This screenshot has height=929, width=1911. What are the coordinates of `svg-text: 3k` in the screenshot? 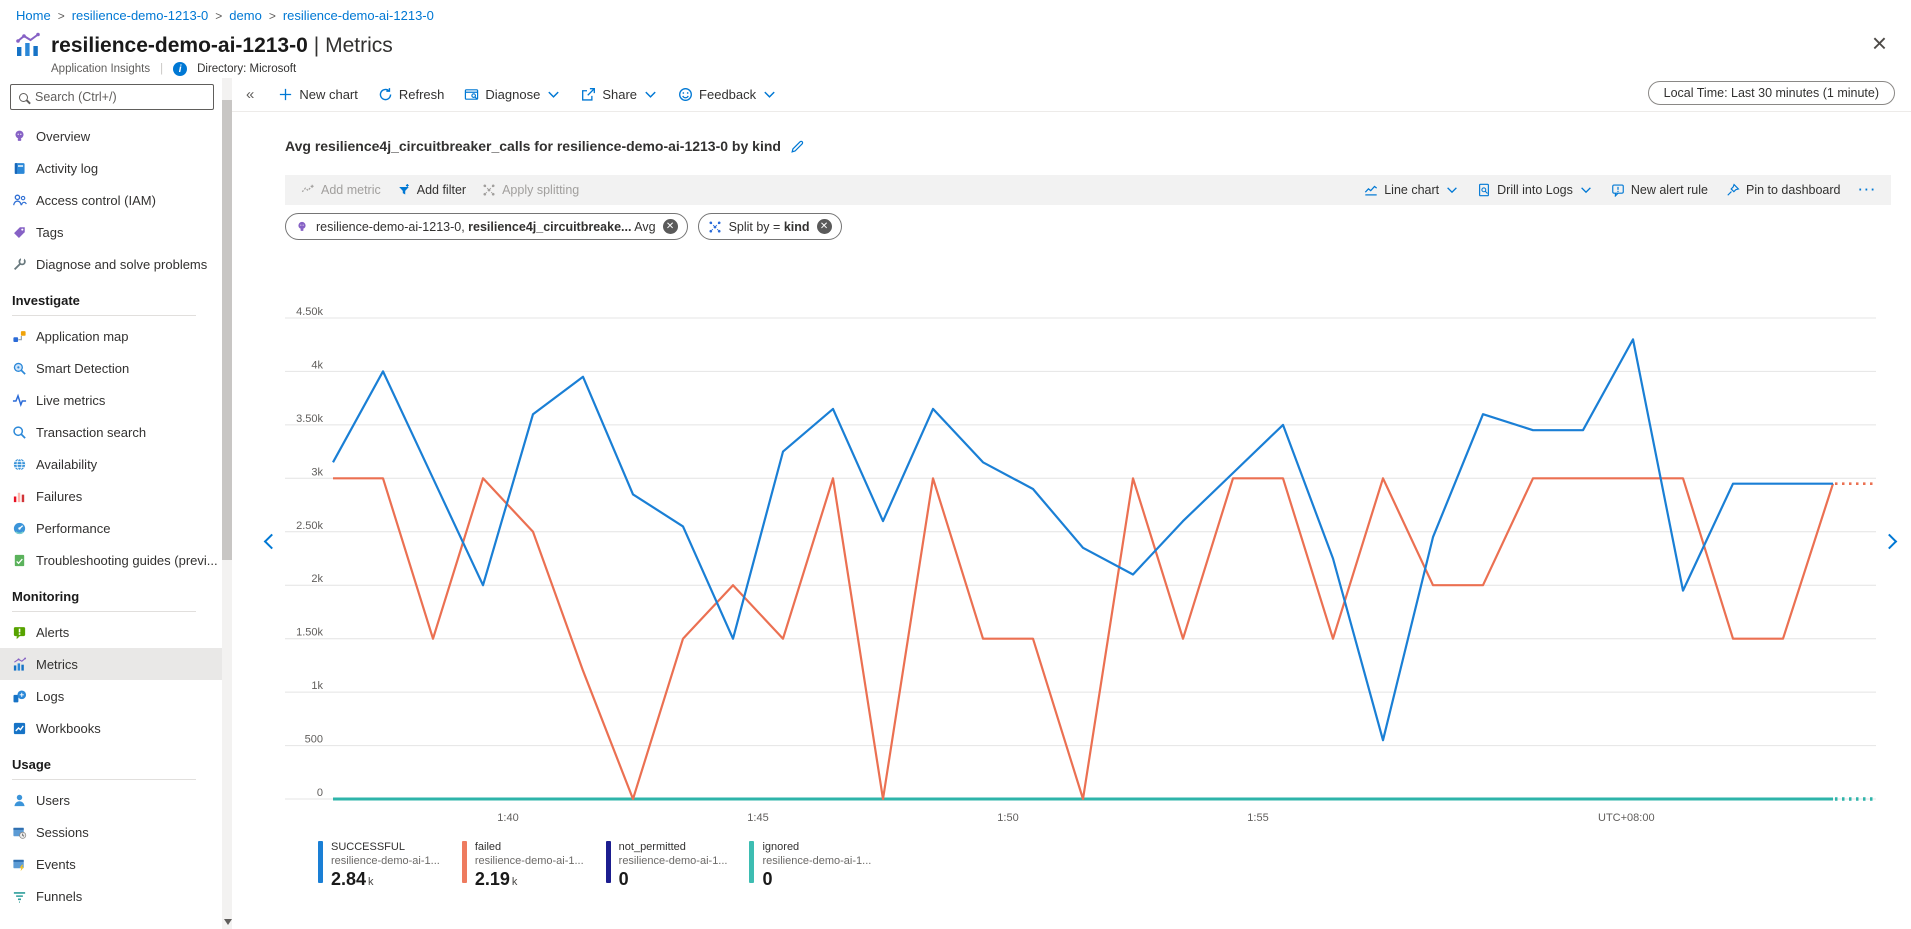 It's located at (317, 472).